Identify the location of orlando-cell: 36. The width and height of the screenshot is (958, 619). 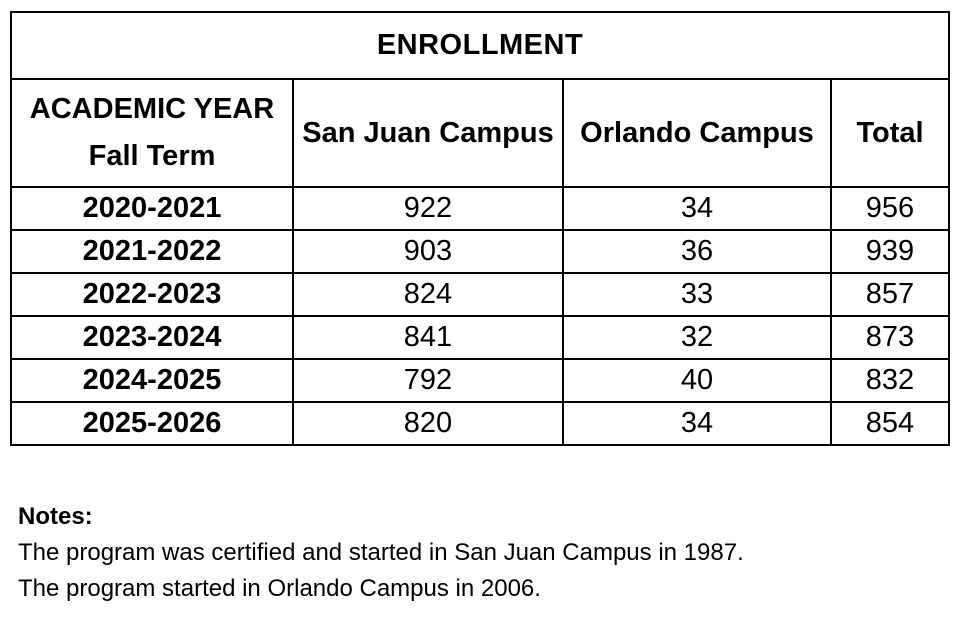
(697, 251).